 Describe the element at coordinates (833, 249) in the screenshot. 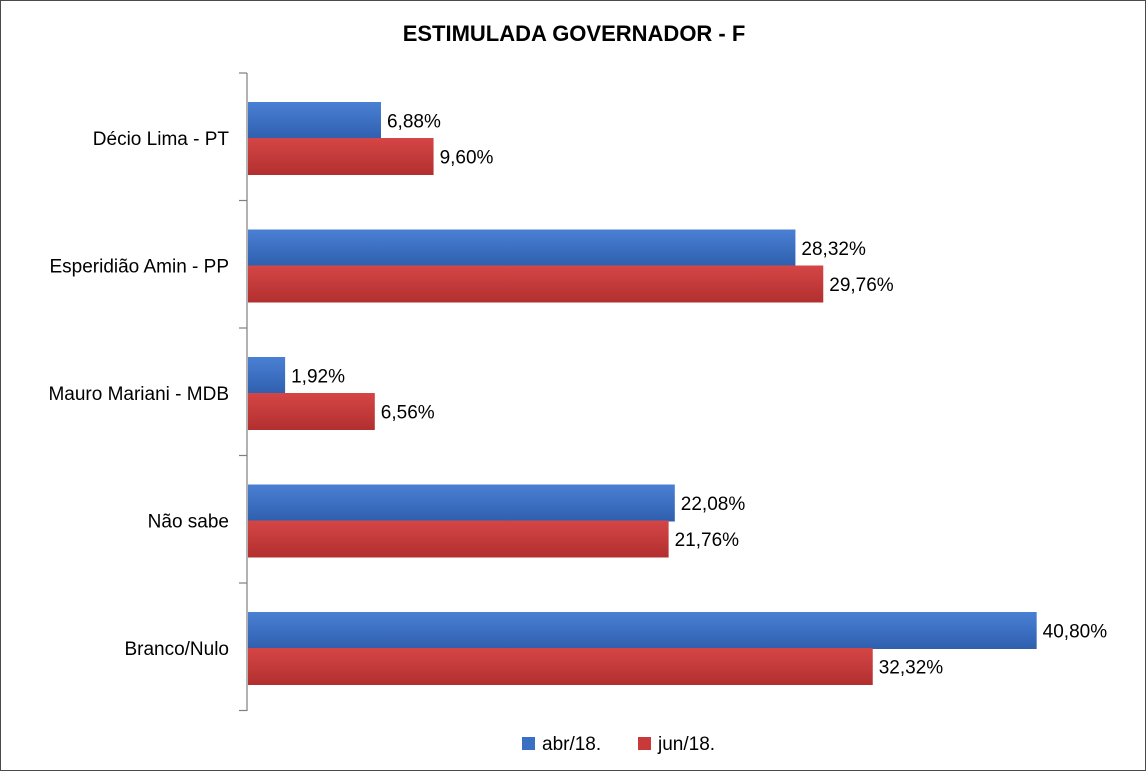

I see `data-label: 28,32%` at that location.